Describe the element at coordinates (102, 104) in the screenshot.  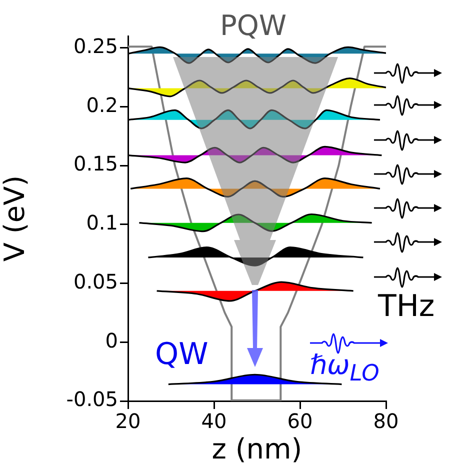
I see `y-tick-label: 0.2` at that location.